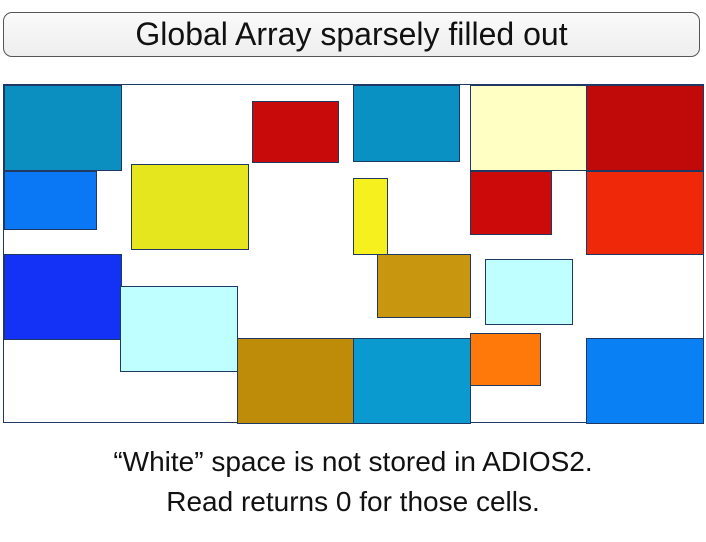  I want to click on block-ochre-bottom, so click(296, 381).